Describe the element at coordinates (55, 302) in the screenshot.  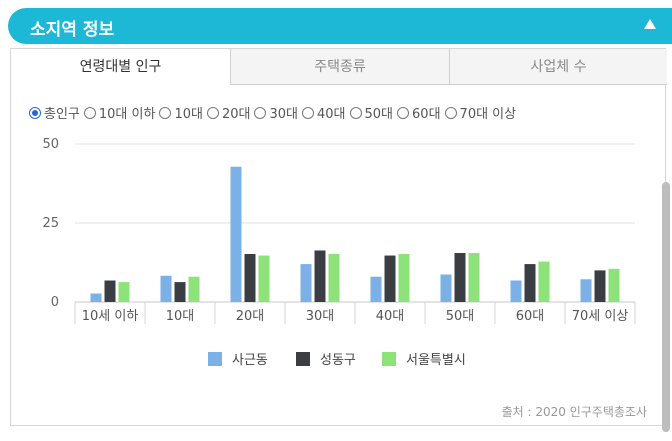
I see `y-tick-label: 0` at that location.